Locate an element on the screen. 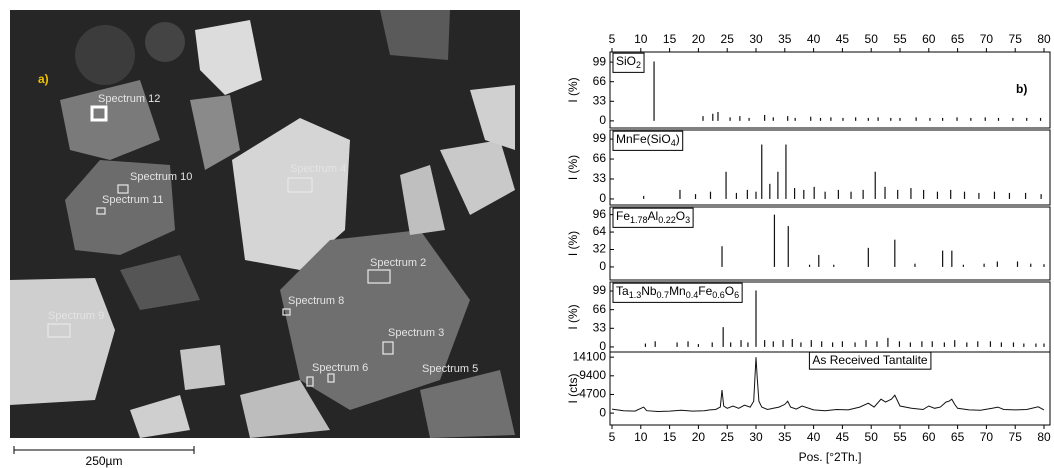 This screenshot has width=1054, height=468. phase-label: As Received Tantalite is located at coordinates (870, 360).